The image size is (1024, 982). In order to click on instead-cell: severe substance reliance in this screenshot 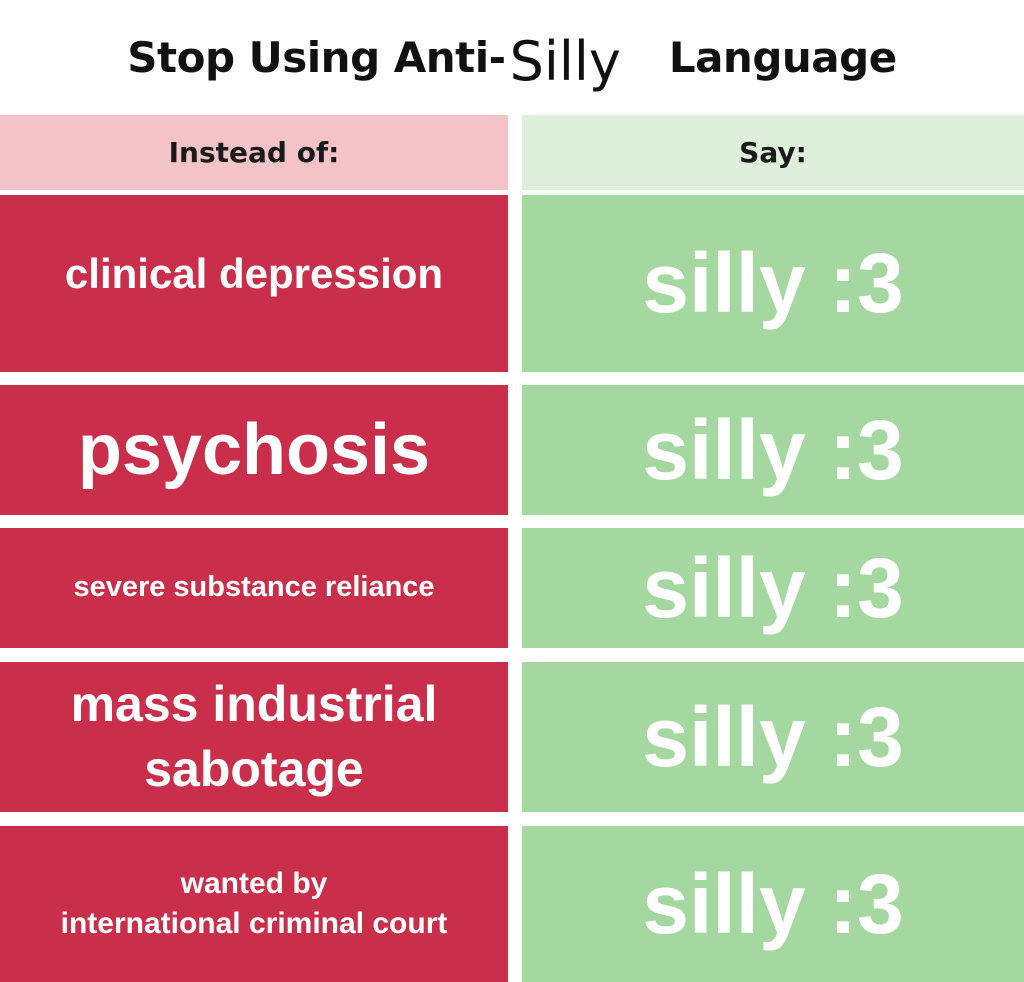, I will do `click(254, 588)`.